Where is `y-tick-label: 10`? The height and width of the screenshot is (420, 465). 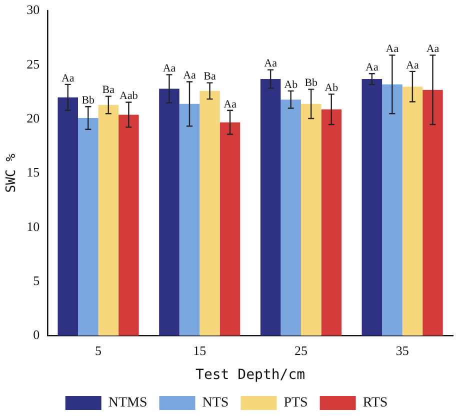
y-tick-label: 10 is located at coordinates (33, 226).